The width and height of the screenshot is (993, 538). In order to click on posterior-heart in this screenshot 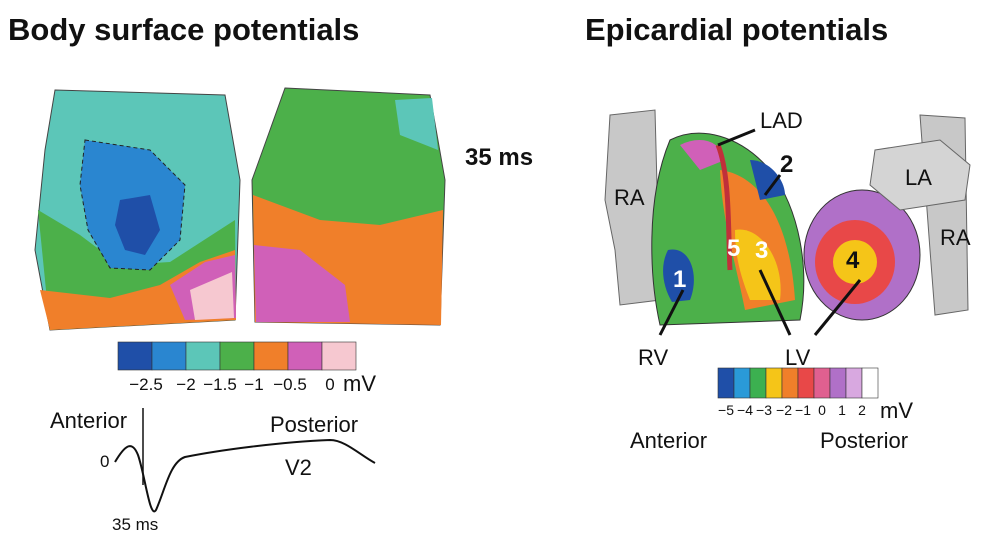, I will do `click(887, 217)`.